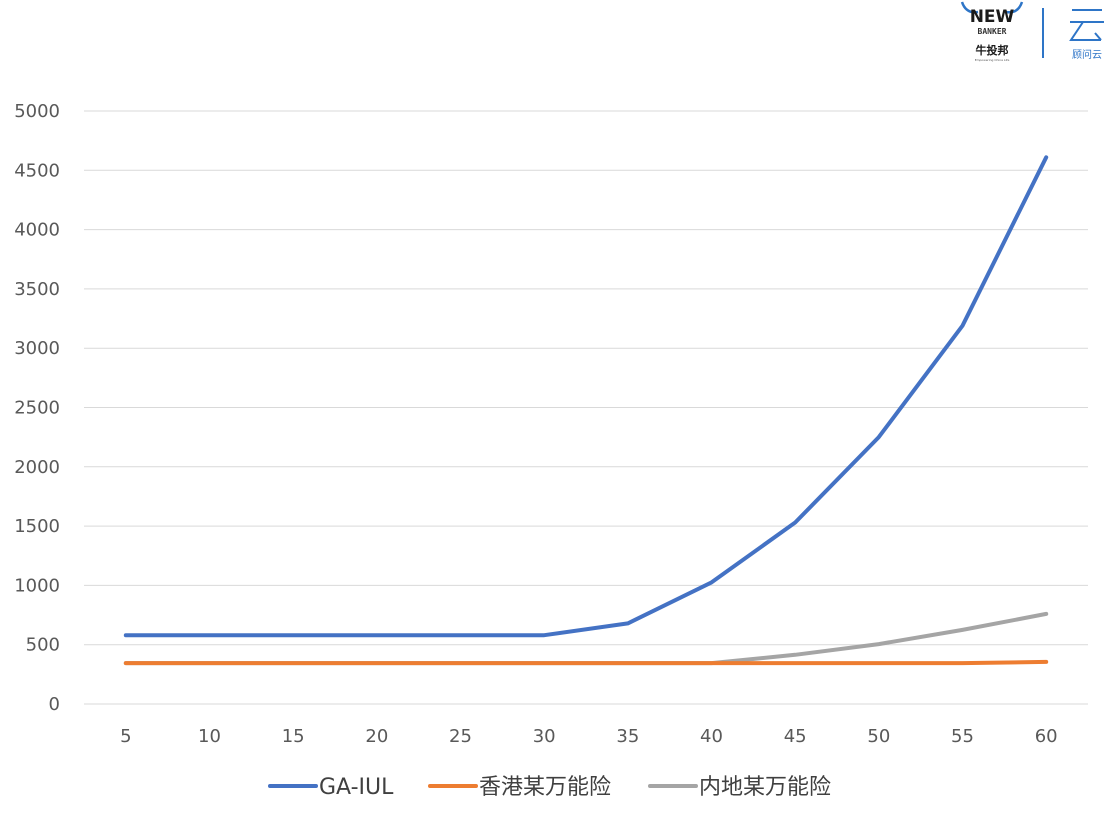  I want to click on x-tick-label: 50, so click(878, 736).